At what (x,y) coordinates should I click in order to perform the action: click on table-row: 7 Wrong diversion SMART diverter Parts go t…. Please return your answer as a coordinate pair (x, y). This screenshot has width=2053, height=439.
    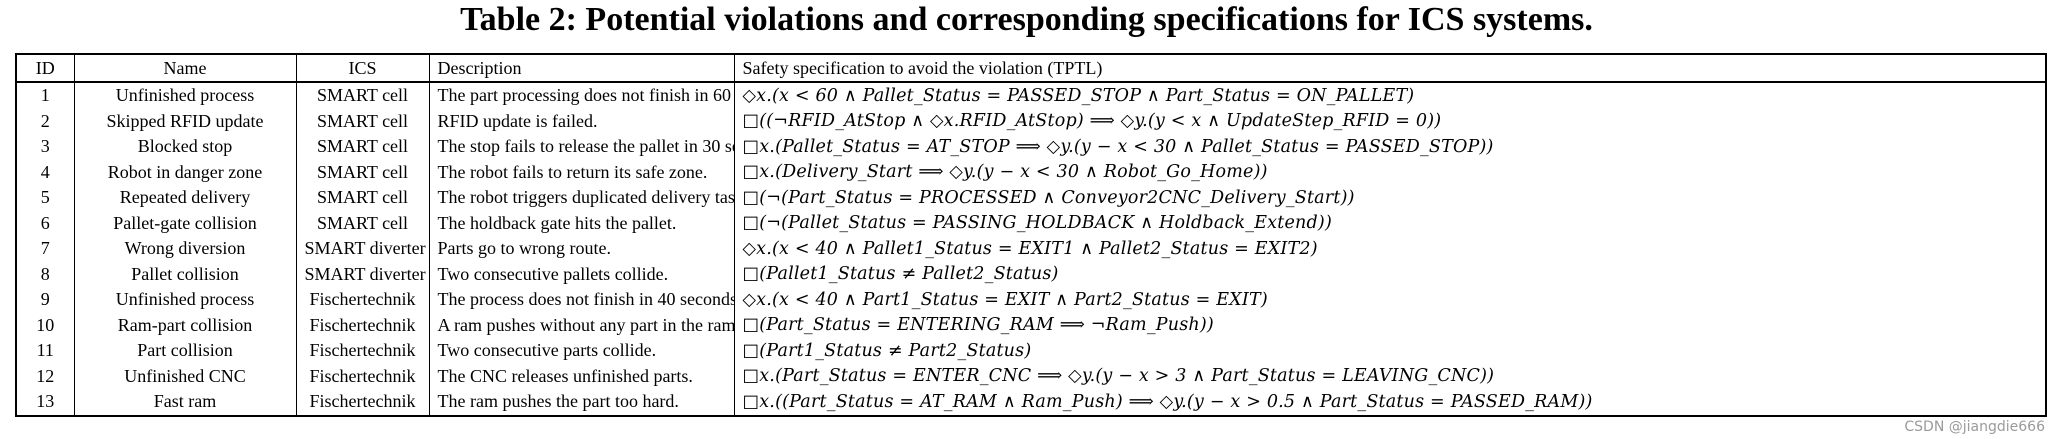
    Looking at the image, I should click on (1031, 249).